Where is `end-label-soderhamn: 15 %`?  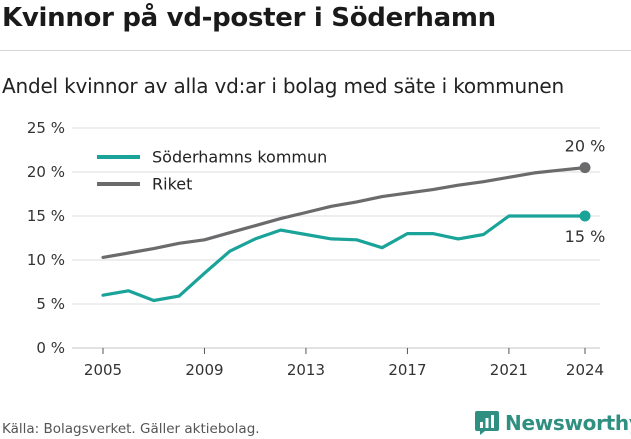 end-label-soderhamn: 15 % is located at coordinates (585, 236).